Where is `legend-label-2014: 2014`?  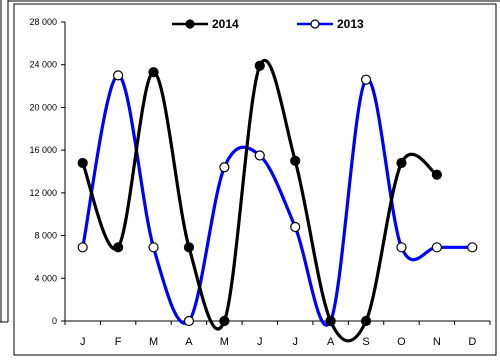 legend-label-2014: 2014 is located at coordinates (225, 24).